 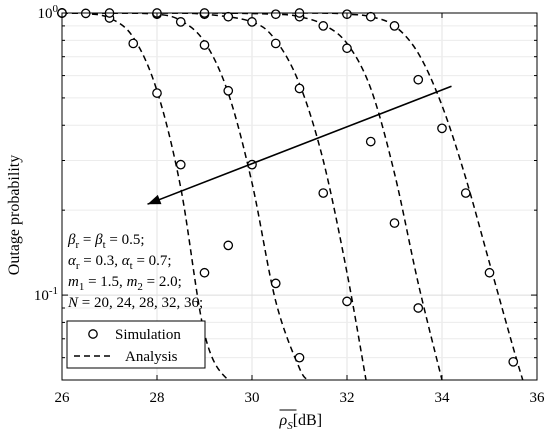 What do you see at coordinates (347, 398) in the screenshot?
I see `x-tick-label: 32` at bounding box center [347, 398].